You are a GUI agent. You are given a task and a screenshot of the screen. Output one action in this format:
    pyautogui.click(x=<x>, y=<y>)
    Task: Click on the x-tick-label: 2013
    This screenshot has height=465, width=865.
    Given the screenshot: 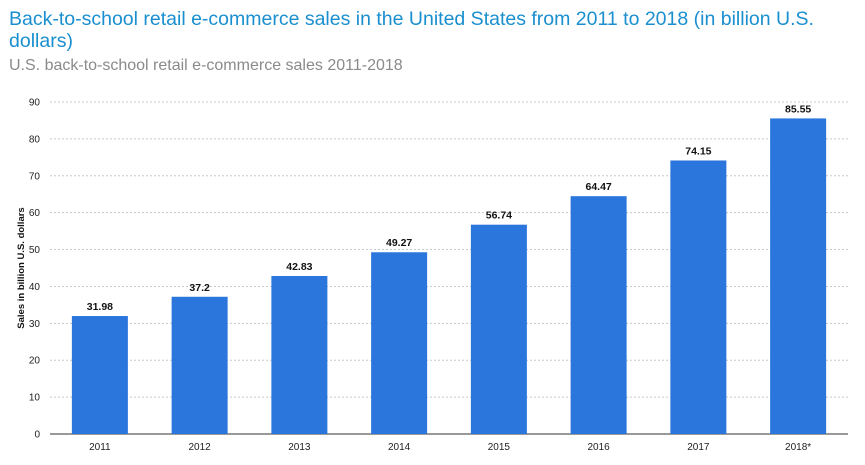 What is the action you would take?
    pyautogui.click(x=299, y=447)
    